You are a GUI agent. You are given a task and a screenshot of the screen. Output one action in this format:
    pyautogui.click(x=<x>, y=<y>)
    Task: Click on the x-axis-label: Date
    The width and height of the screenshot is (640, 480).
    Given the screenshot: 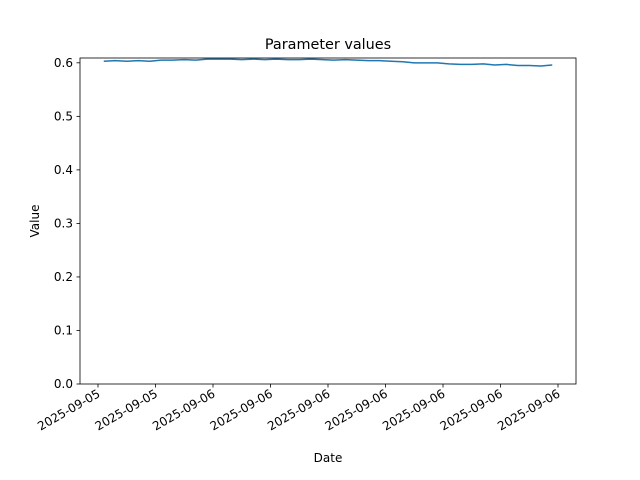 What is the action you would take?
    pyautogui.click(x=328, y=458)
    